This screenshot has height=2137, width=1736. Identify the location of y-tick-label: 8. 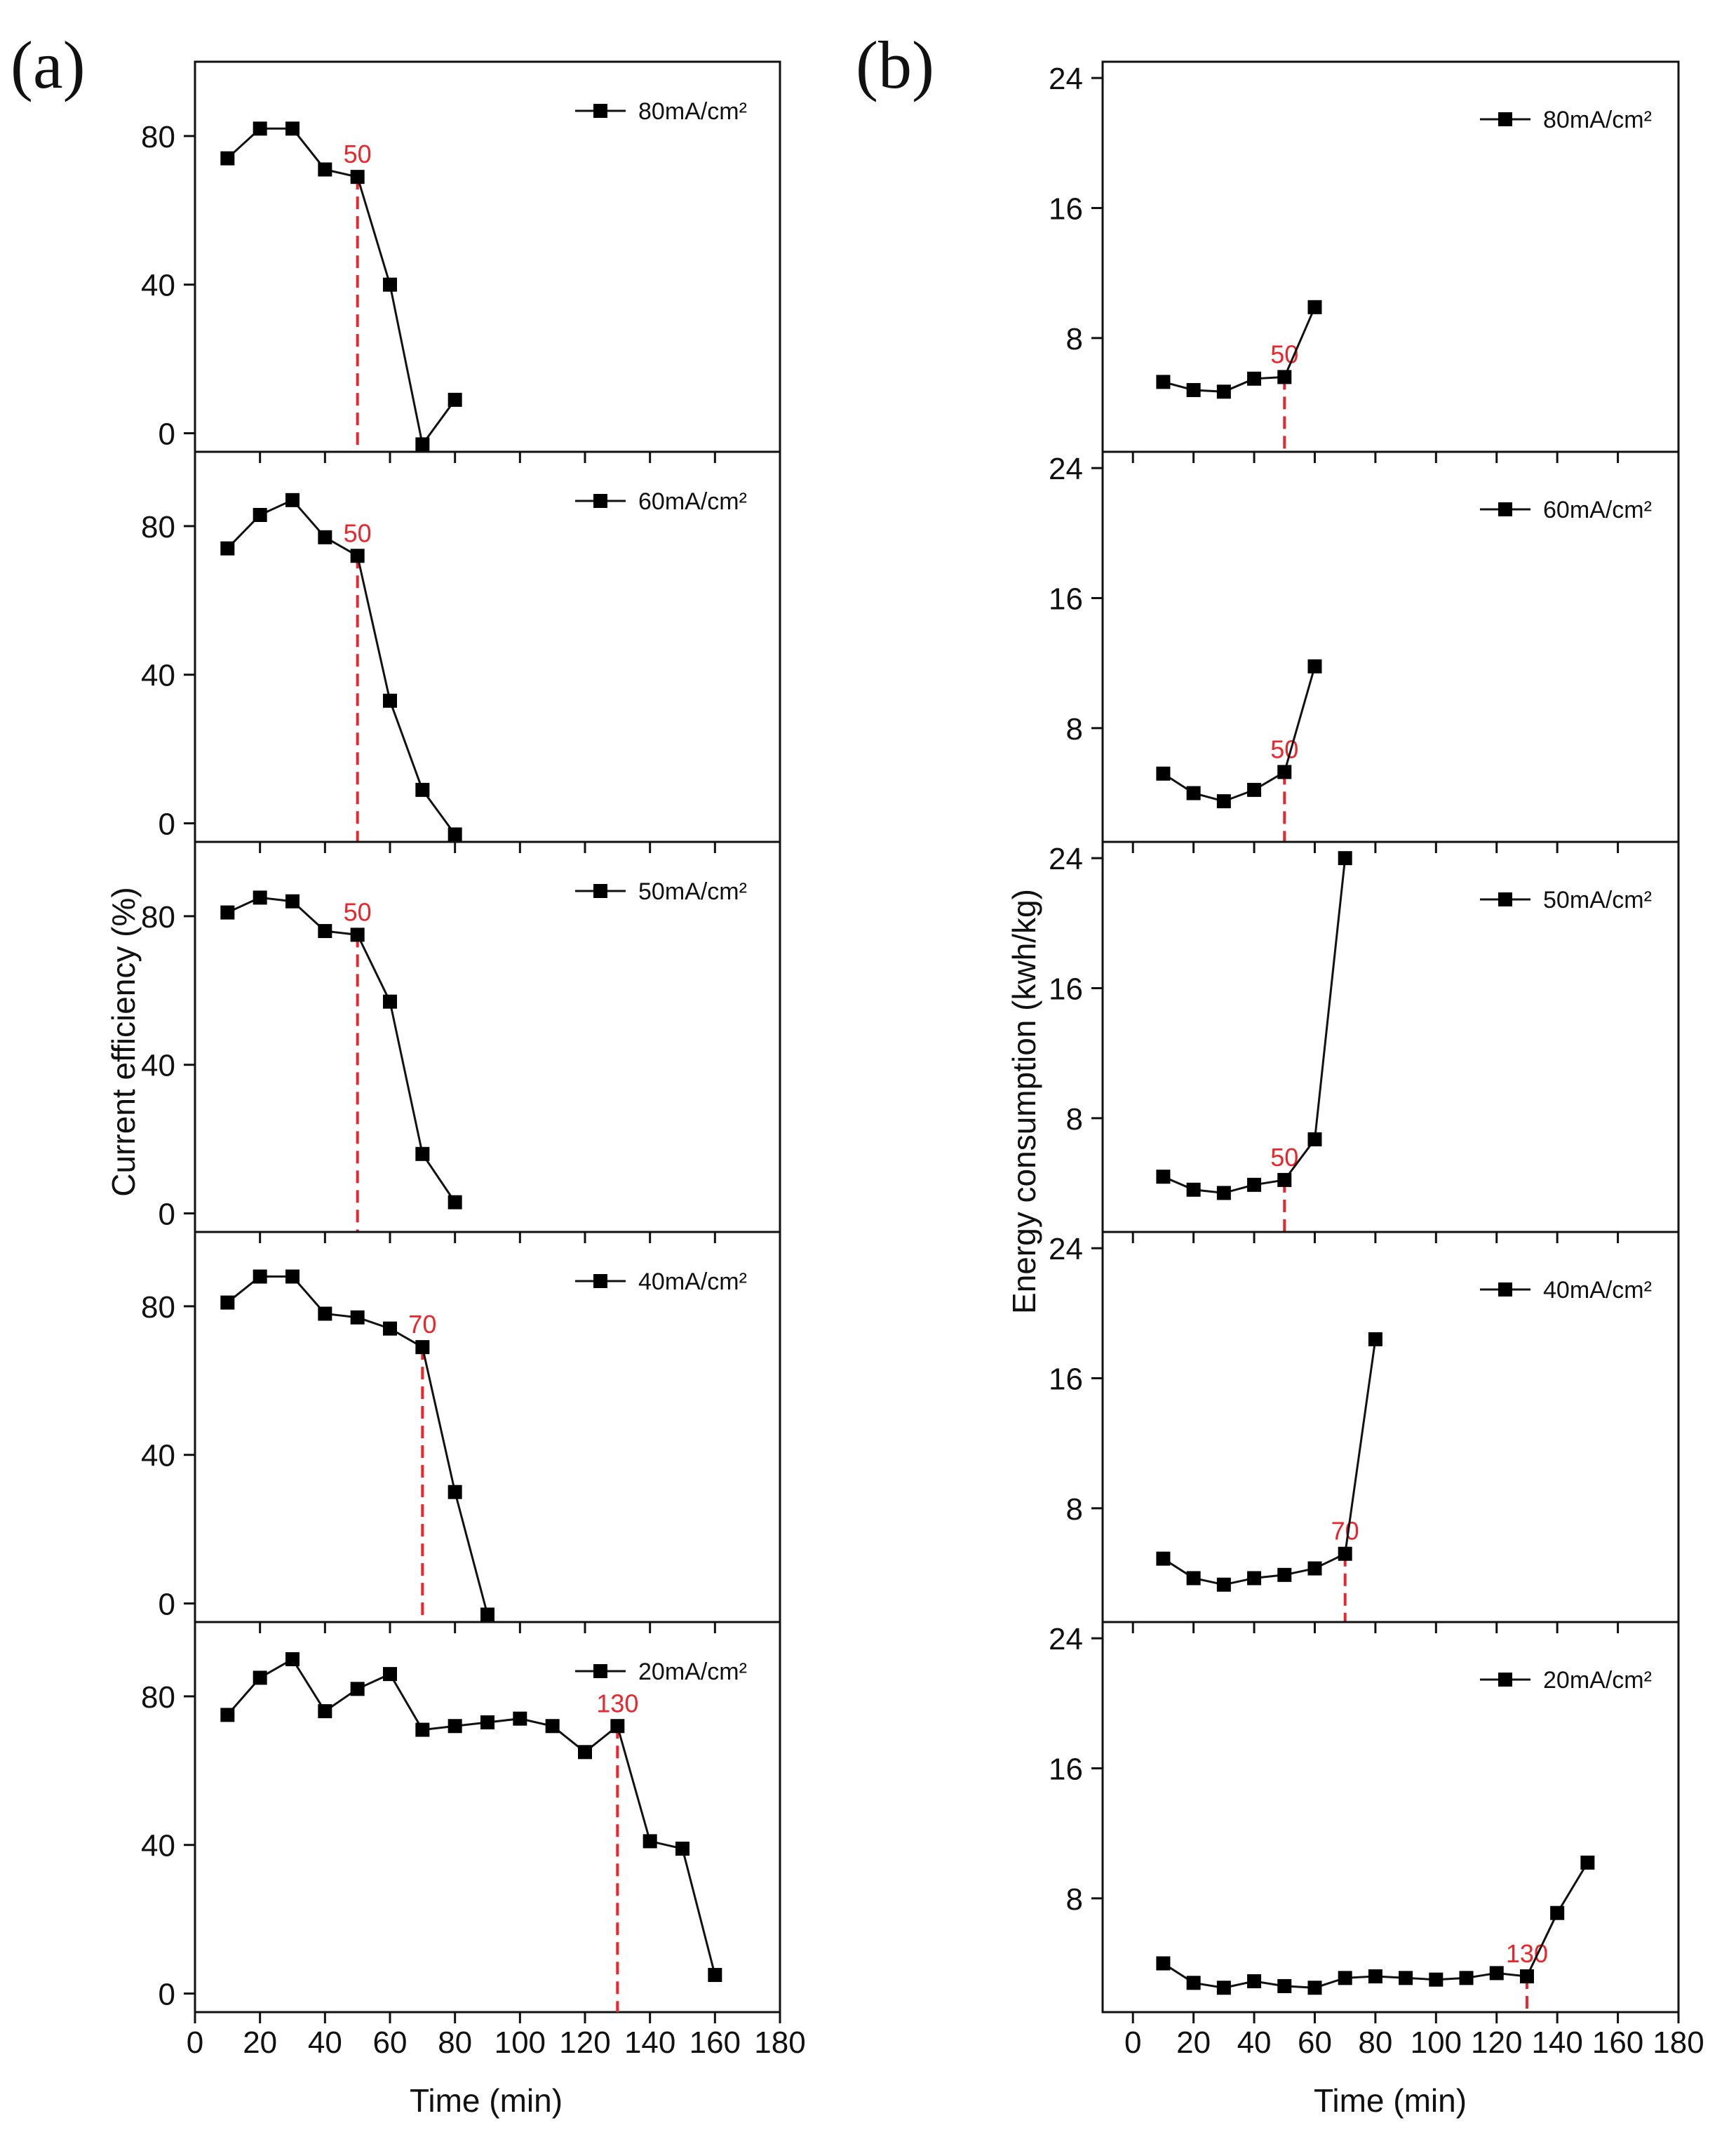
(1074, 339).